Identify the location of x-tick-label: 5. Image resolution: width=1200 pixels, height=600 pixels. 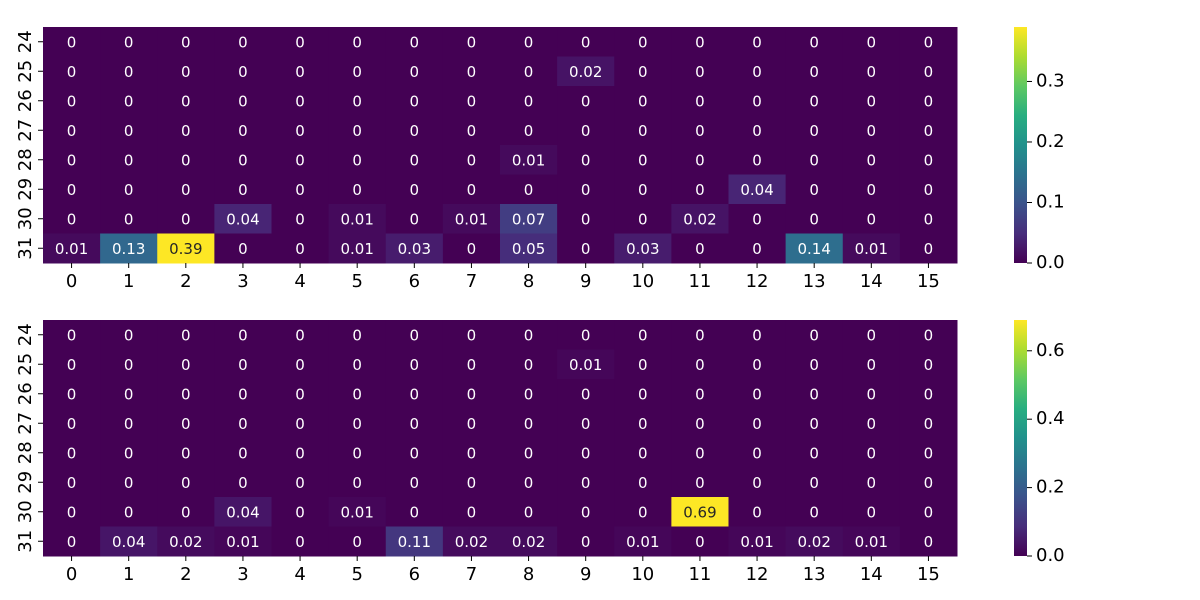
(356, 281).